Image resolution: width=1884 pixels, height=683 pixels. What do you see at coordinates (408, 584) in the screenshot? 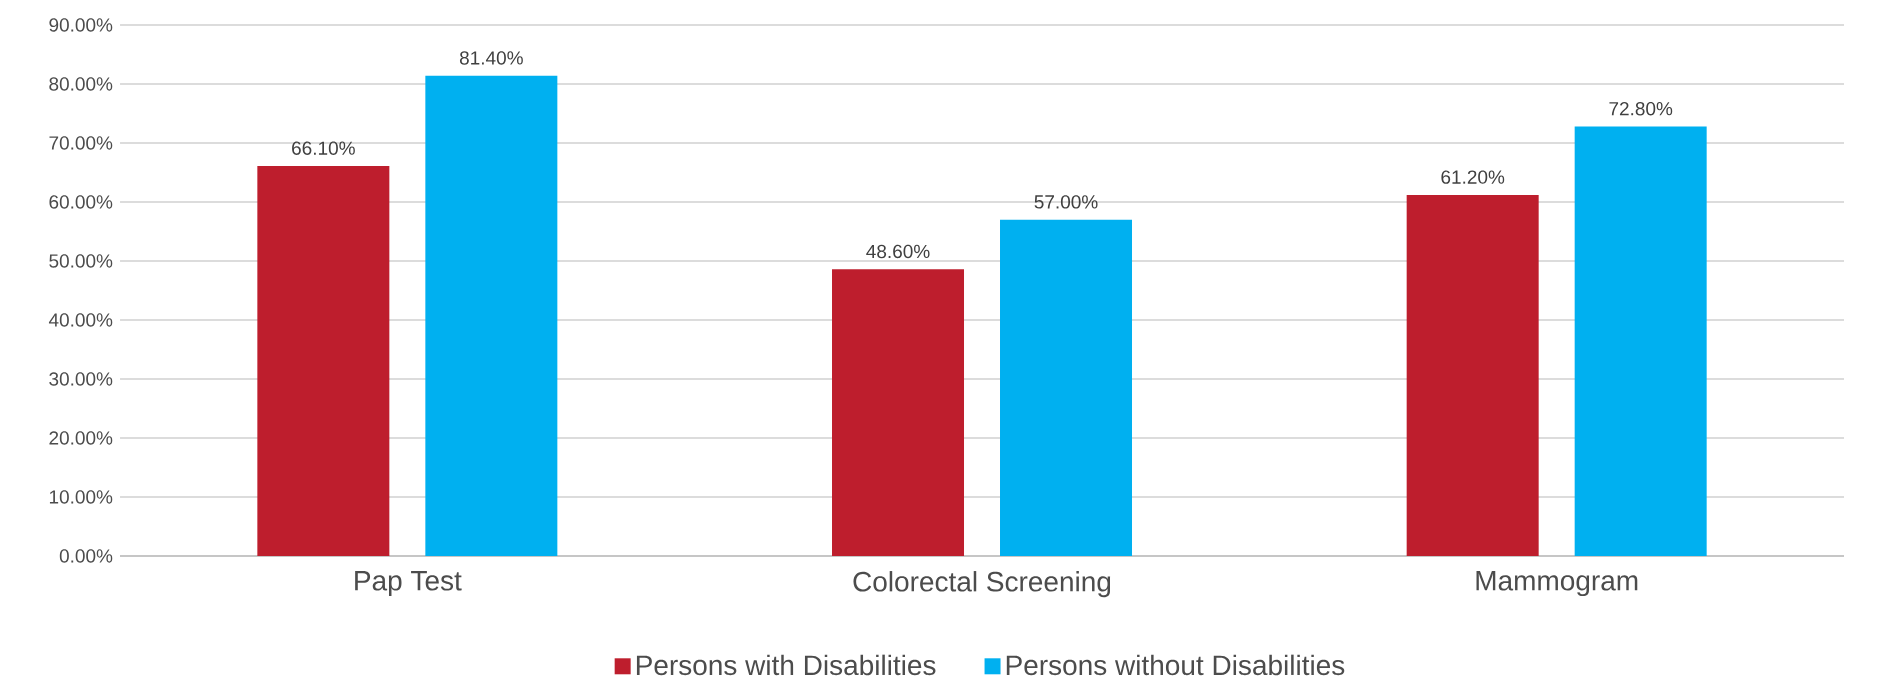
I see `x-tick-label: Pap Test` at bounding box center [408, 584].